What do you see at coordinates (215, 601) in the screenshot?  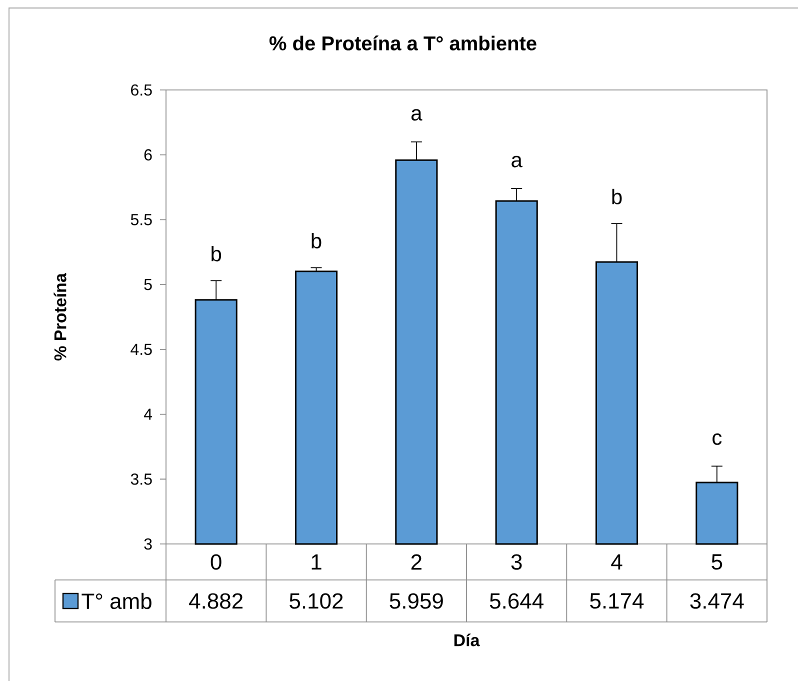 I see `data-label: 4.882` at bounding box center [215, 601].